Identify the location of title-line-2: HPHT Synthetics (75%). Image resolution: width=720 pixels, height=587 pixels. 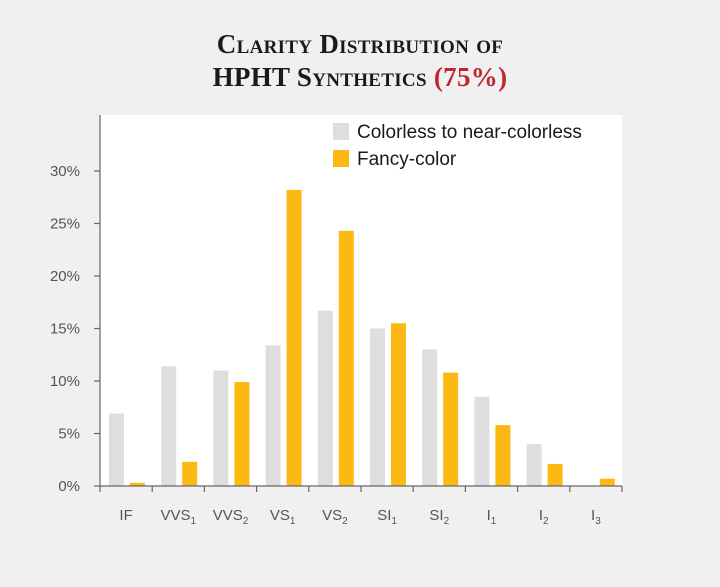
(360, 77).